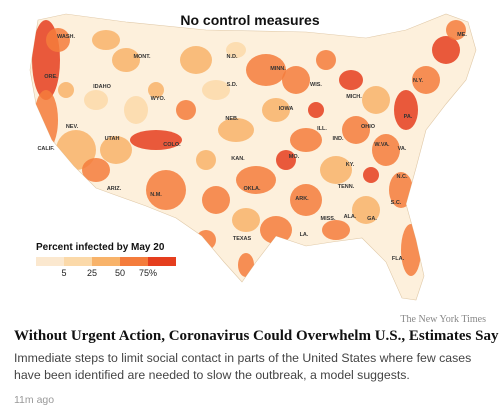 The image size is (500, 413). What do you see at coordinates (232, 57) in the screenshot?
I see `state-label: N.D.` at bounding box center [232, 57].